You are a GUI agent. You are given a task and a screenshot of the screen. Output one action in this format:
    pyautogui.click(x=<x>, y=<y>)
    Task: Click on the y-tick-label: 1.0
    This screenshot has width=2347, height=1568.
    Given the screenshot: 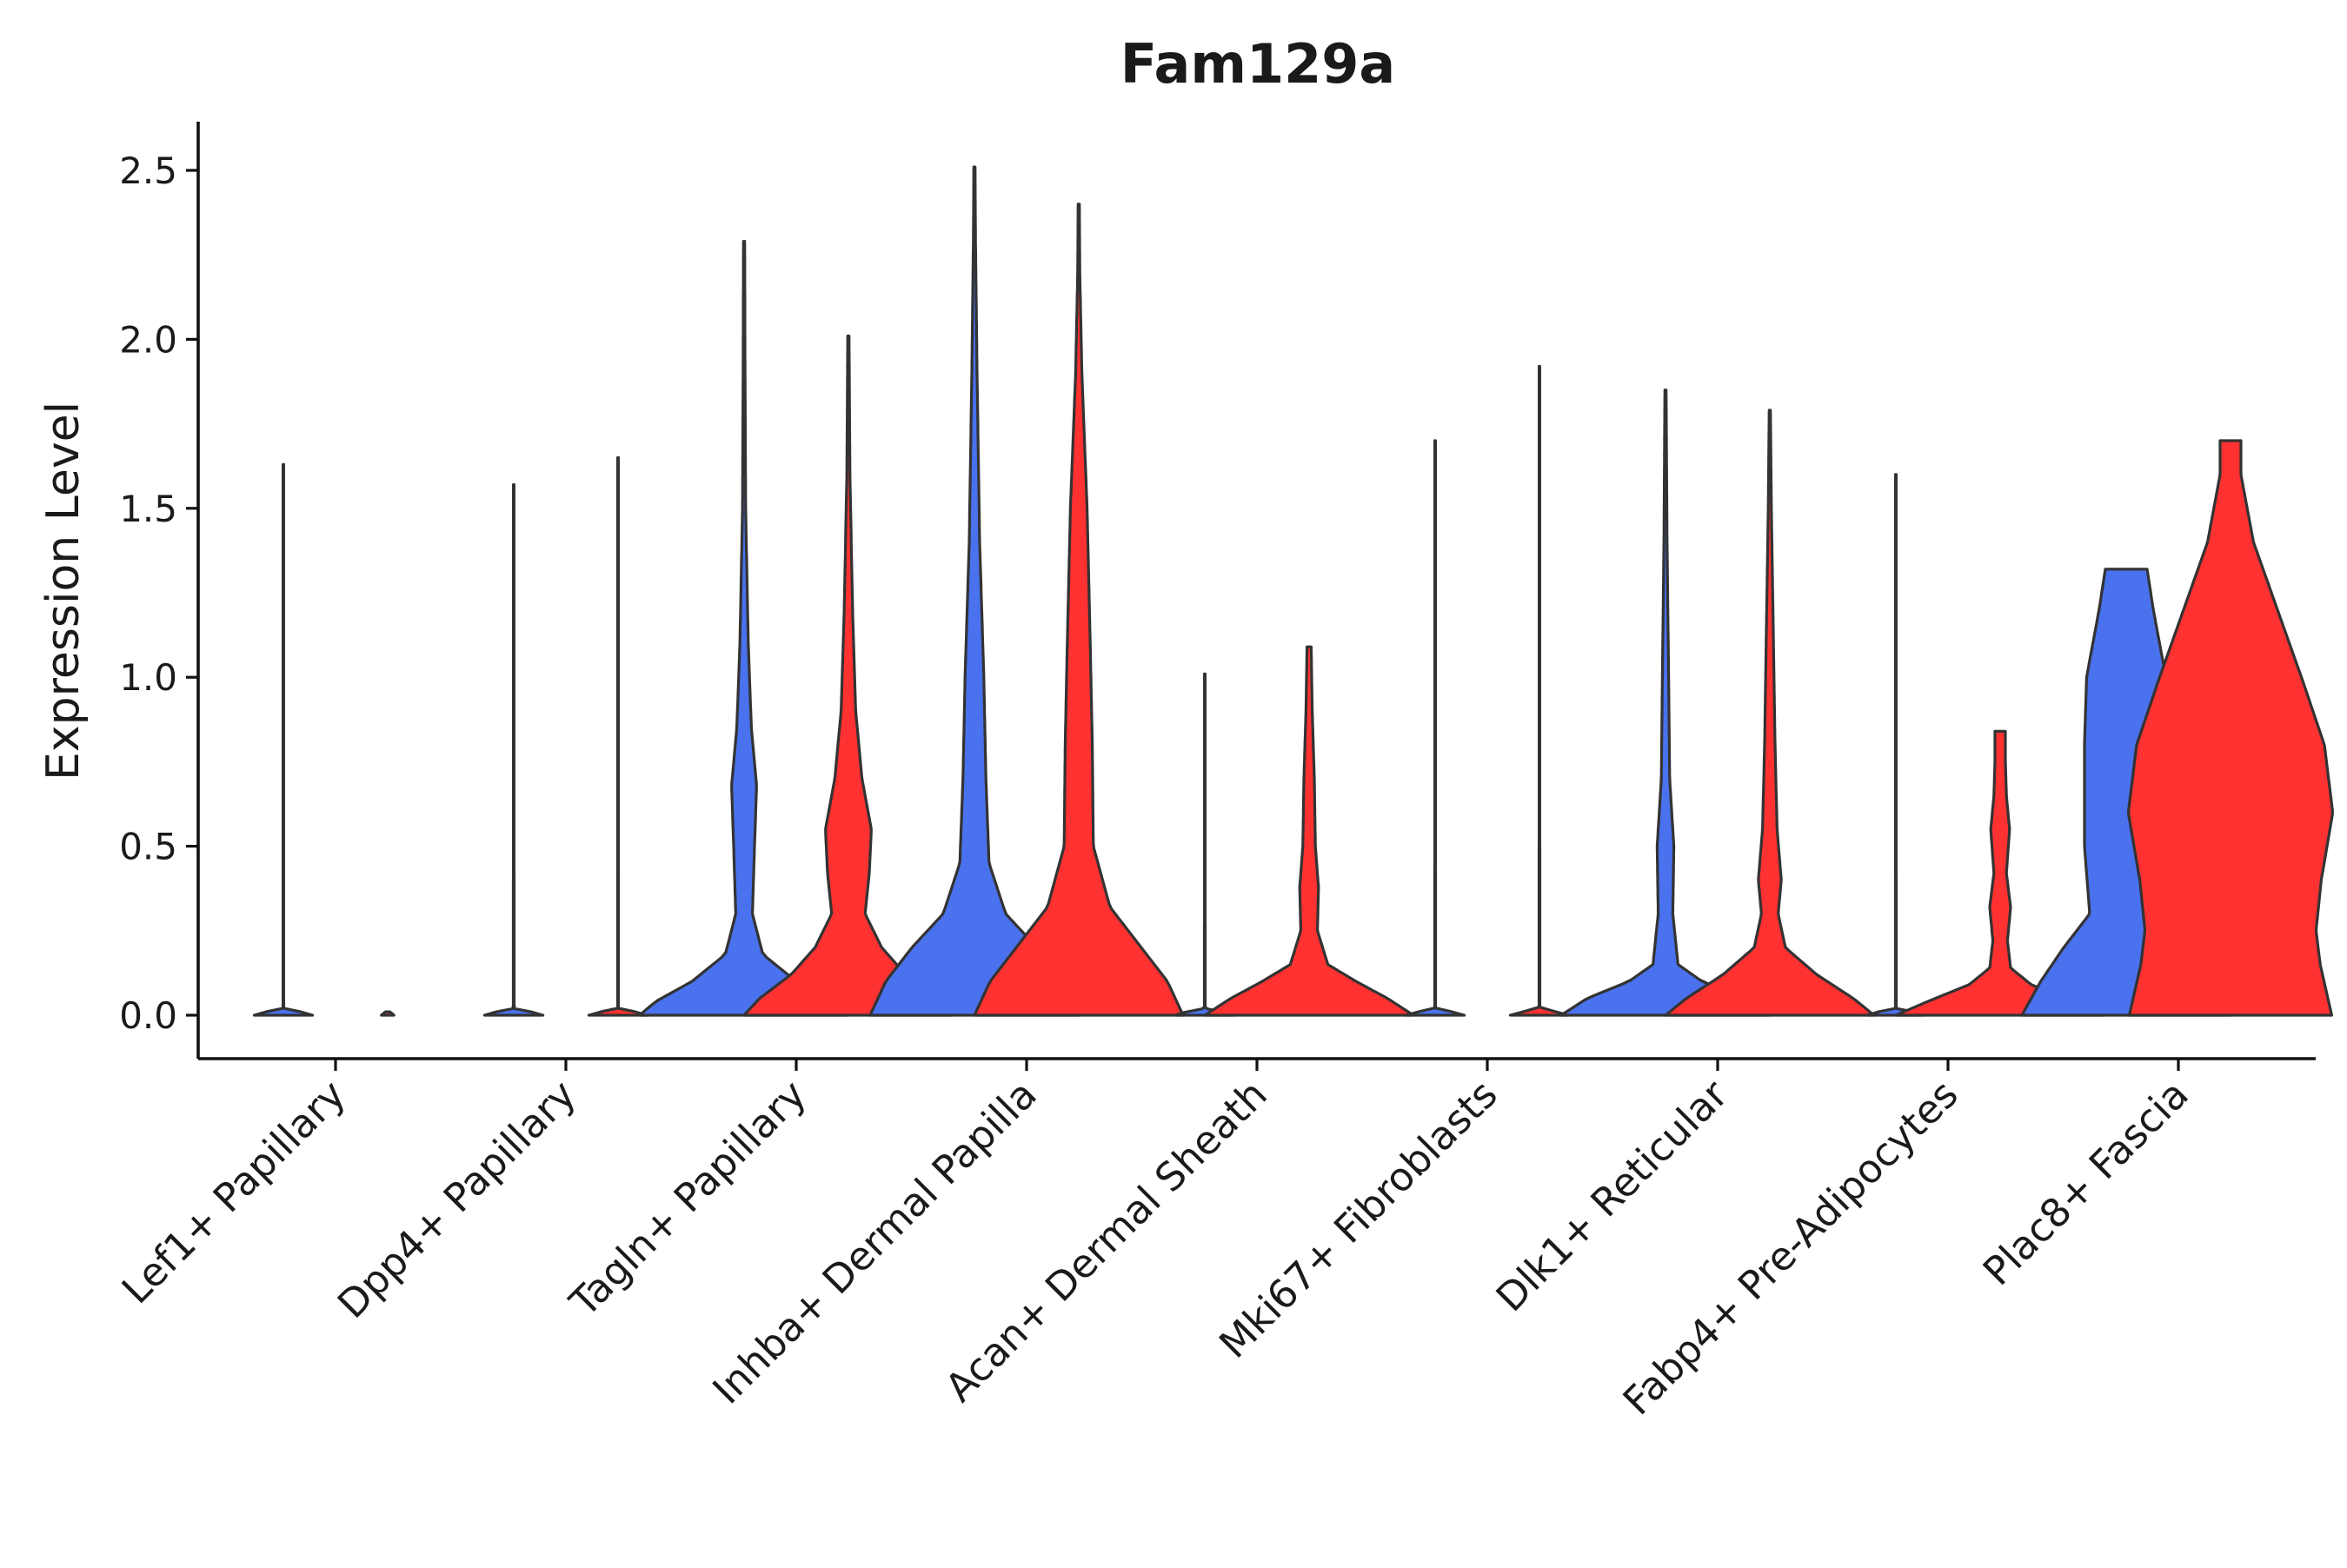 What is the action you would take?
    pyautogui.click(x=148, y=677)
    